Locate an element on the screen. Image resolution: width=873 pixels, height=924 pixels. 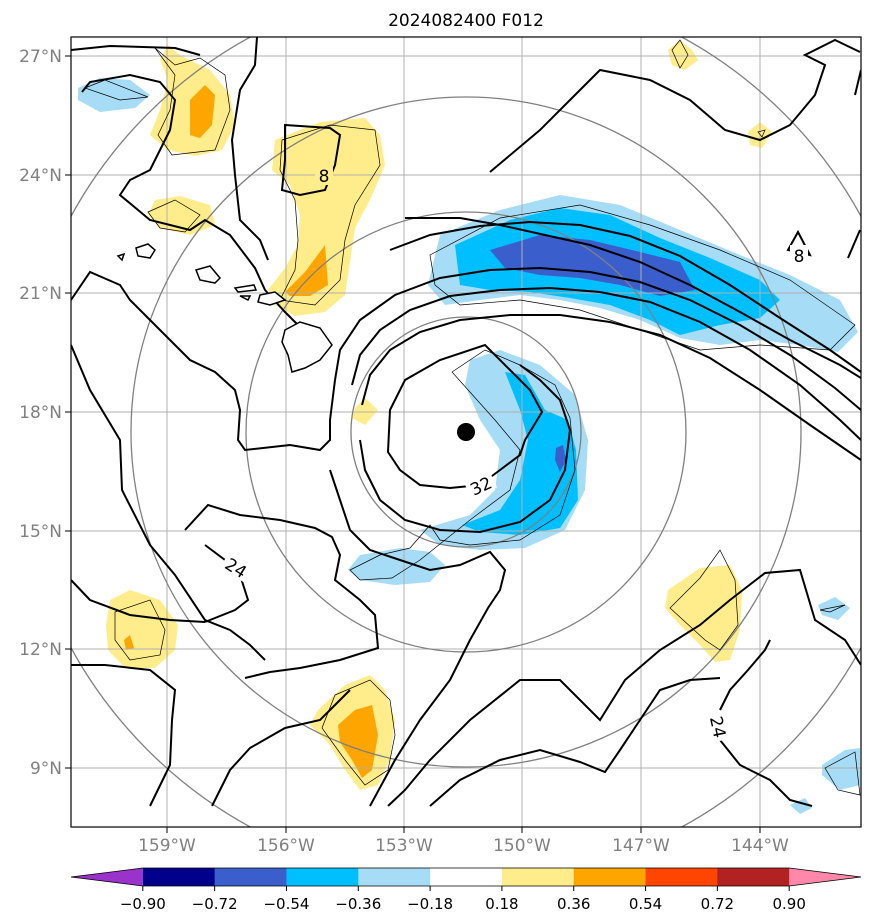
x-tick-label: 153°W is located at coordinates (404, 846).